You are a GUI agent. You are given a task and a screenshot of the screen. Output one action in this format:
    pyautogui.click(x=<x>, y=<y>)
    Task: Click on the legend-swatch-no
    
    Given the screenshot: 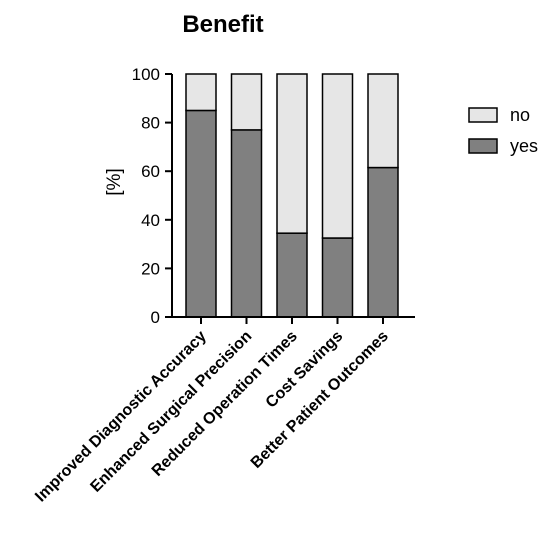 What is the action you would take?
    pyautogui.click(x=483, y=115)
    